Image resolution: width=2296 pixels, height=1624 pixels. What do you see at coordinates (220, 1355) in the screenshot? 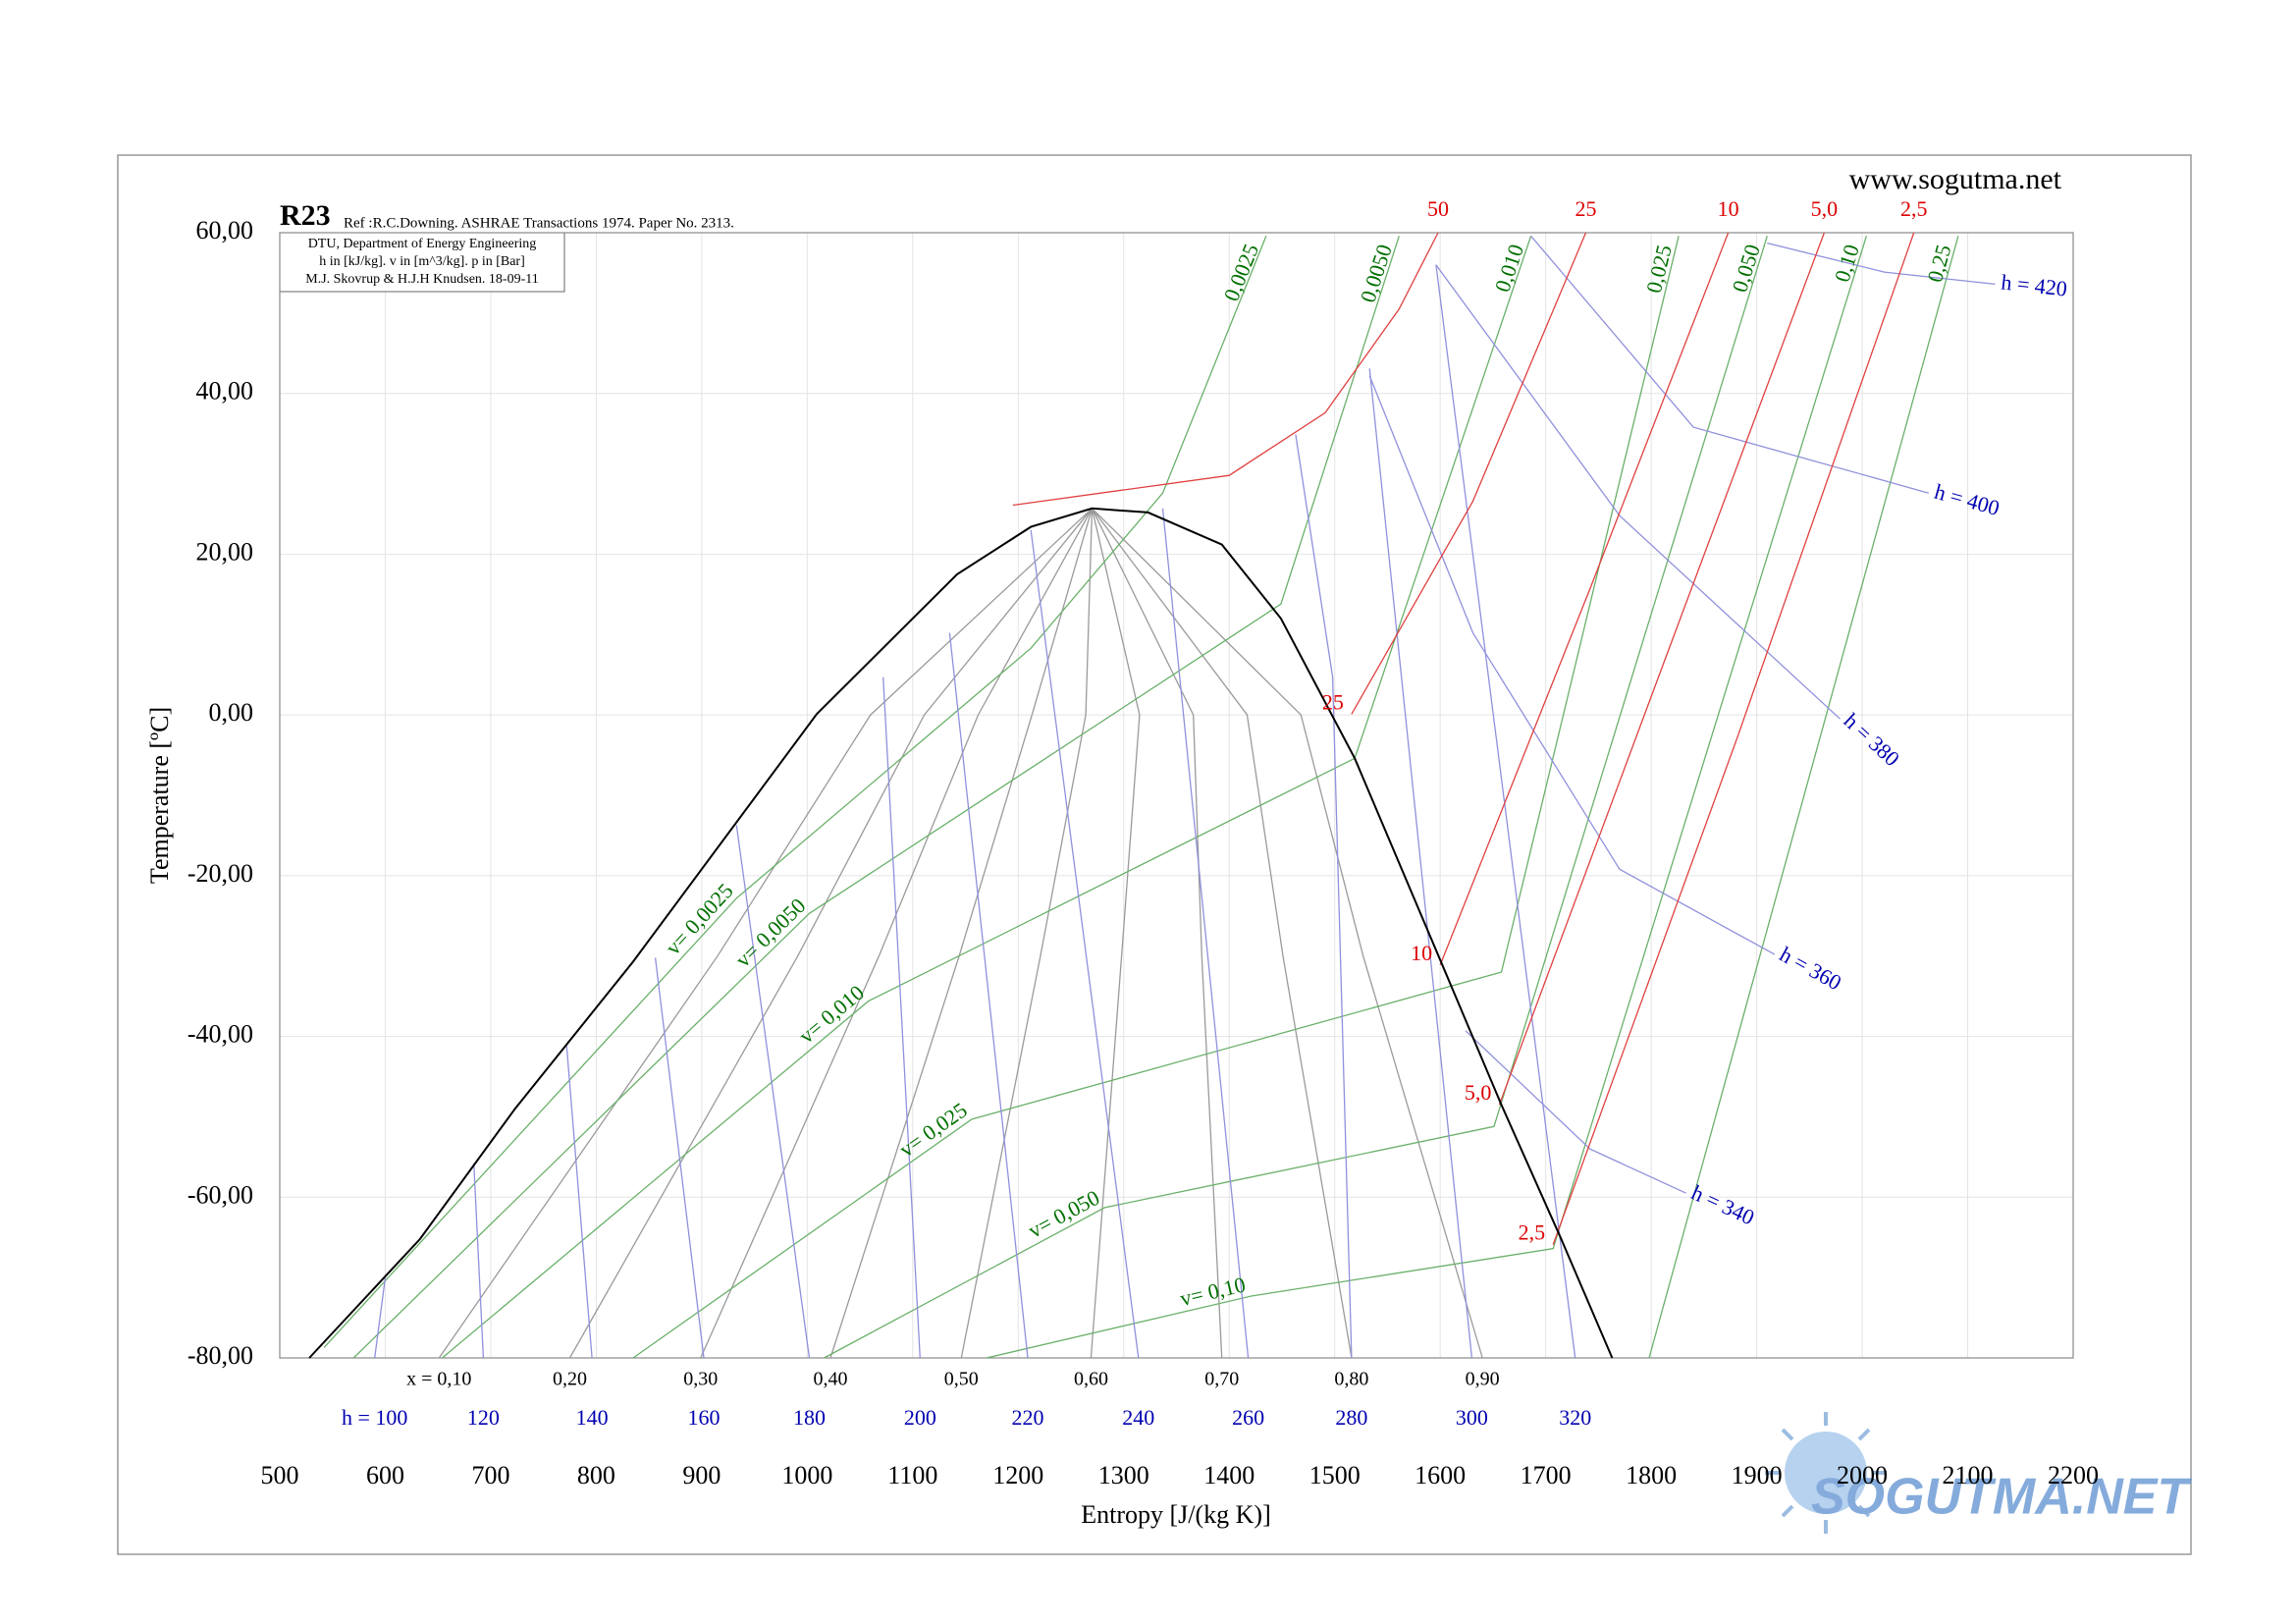
I see `y-tick-label: -80,00` at bounding box center [220, 1355].